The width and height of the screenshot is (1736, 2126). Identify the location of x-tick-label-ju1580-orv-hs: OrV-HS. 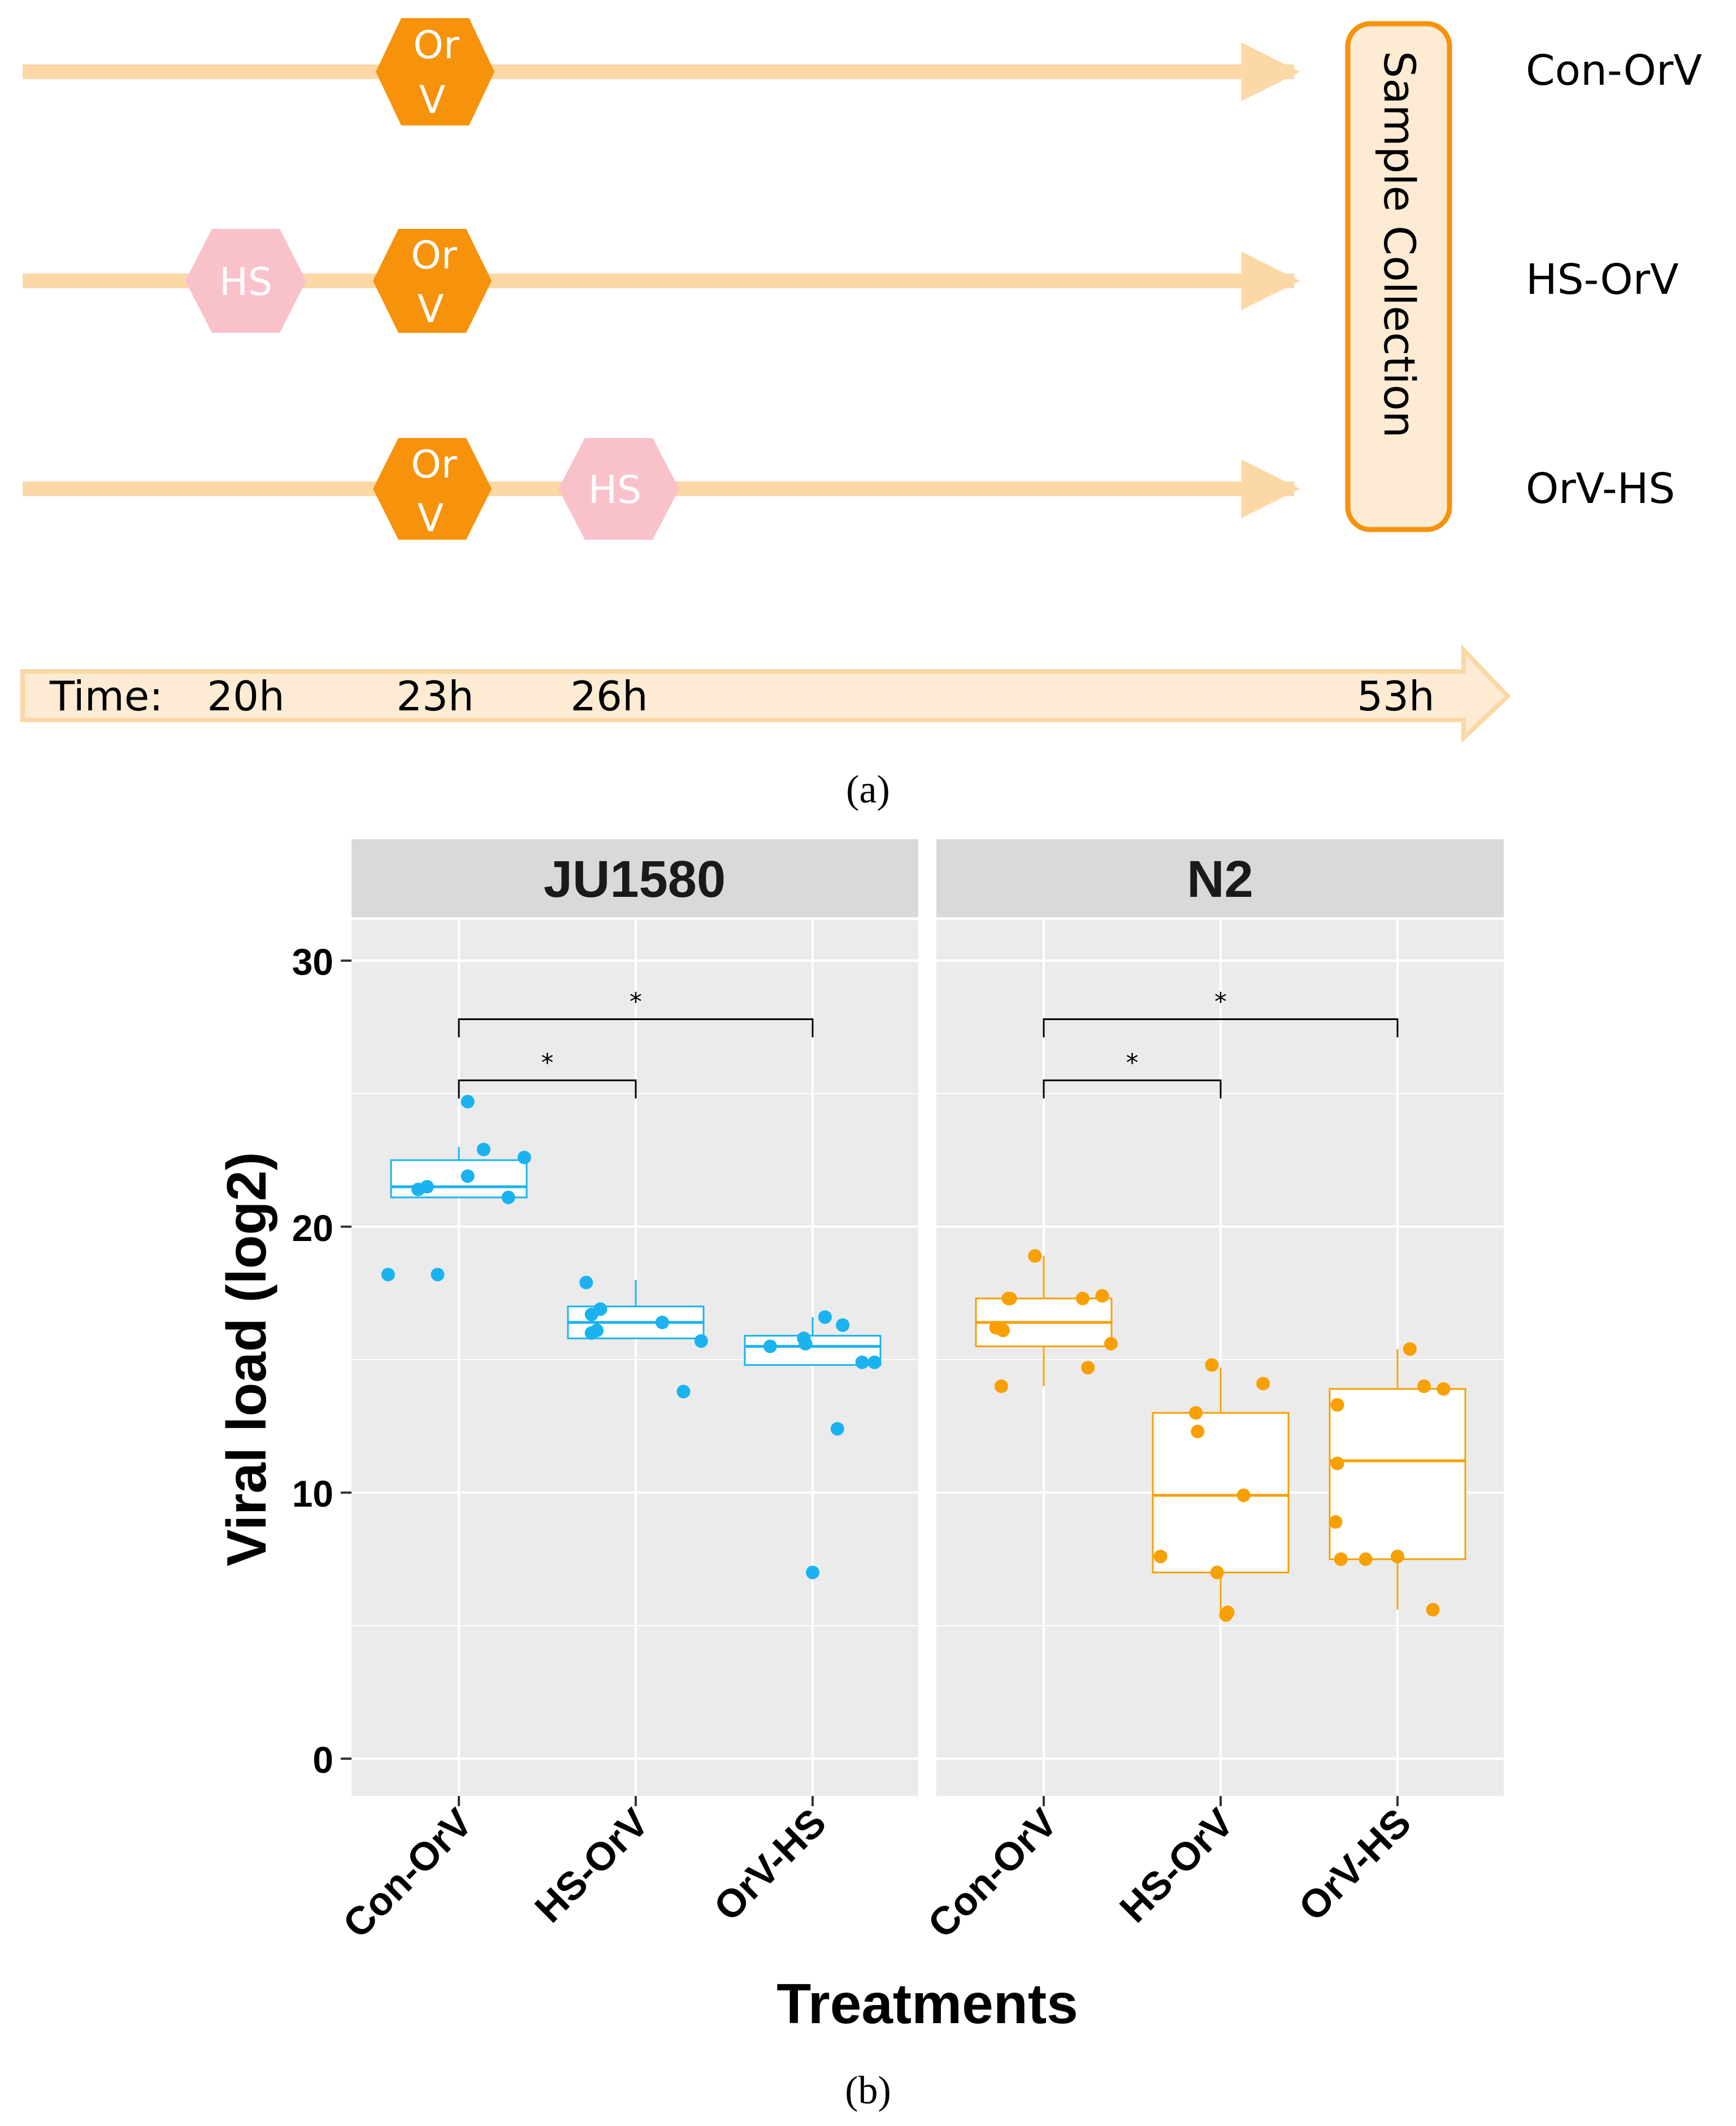
(769, 1864).